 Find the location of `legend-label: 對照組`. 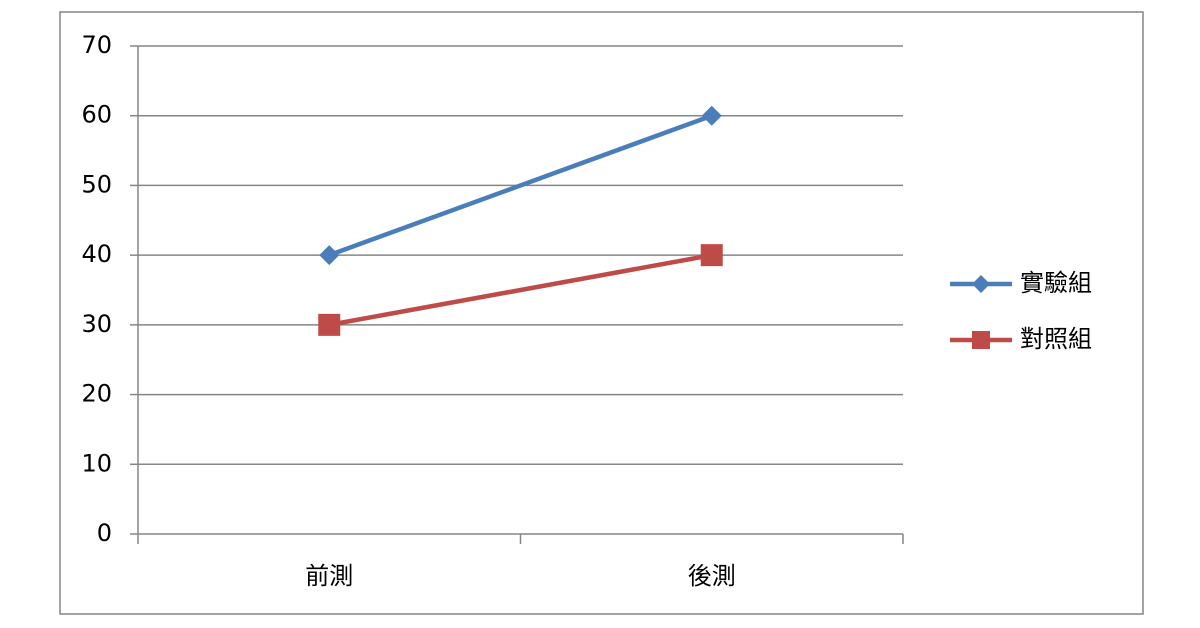

legend-label: 對照組 is located at coordinates (1056, 339).